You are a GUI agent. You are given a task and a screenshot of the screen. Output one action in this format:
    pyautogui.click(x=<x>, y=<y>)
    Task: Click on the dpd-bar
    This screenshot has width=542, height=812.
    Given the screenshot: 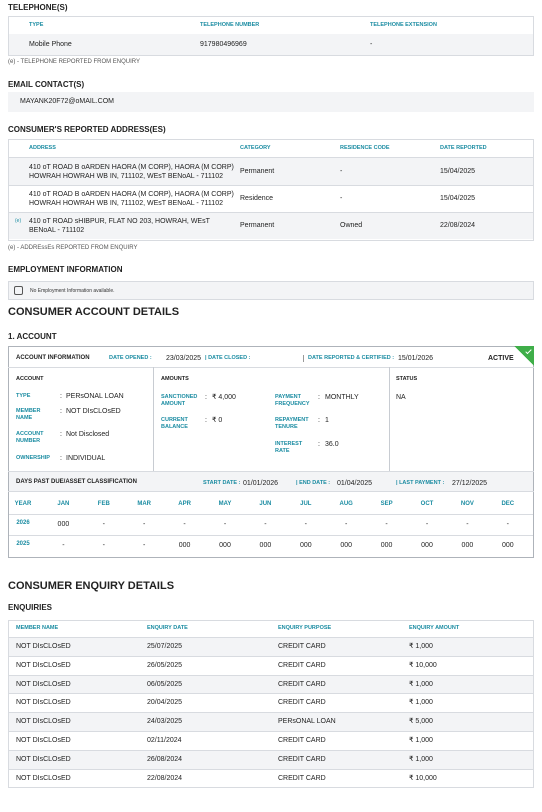 What is the action you would take?
    pyautogui.click(x=271, y=481)
    